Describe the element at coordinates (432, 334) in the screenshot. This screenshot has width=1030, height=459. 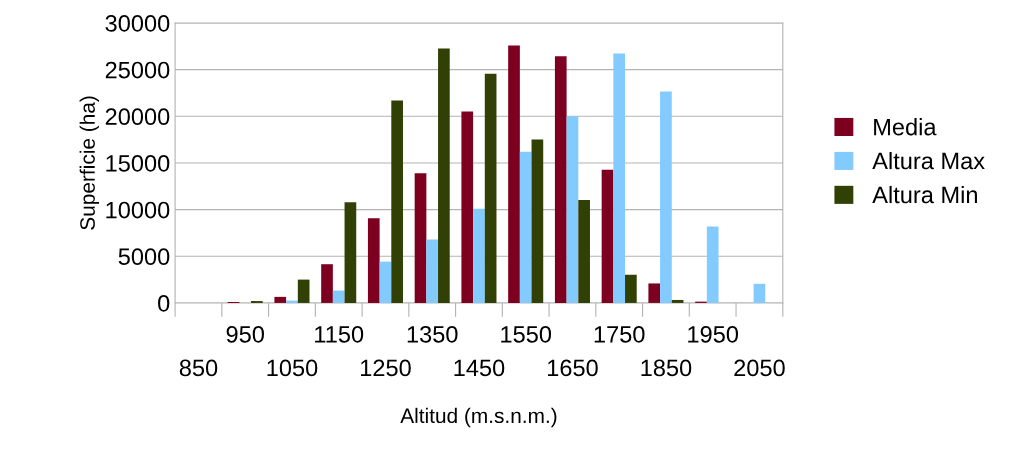
I see `x-tick-label: 1350` at that location.